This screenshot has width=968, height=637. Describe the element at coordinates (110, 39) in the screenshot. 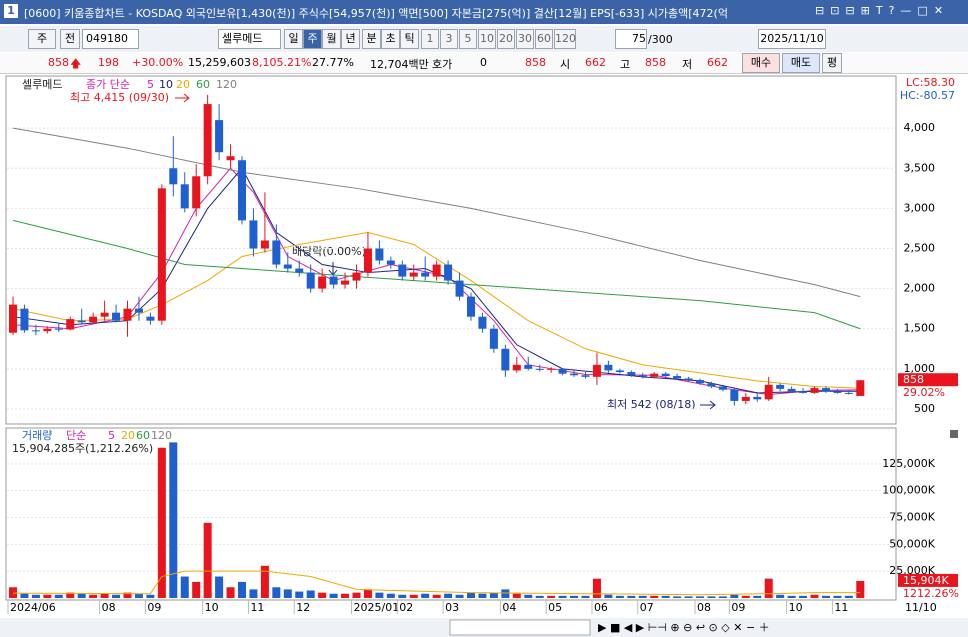

I see `code: 049180` at that location.